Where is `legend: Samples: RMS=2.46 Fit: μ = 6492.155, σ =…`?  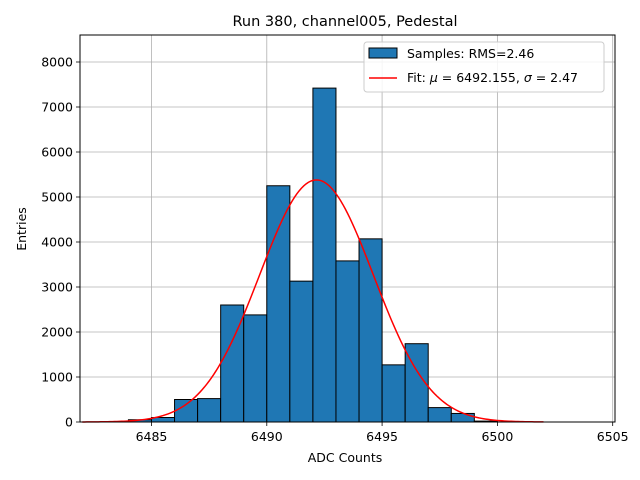 legend: Samples: RMS=2.46 Fit: μ = 6492.155, σ =… is located at coordinates (484, 67).